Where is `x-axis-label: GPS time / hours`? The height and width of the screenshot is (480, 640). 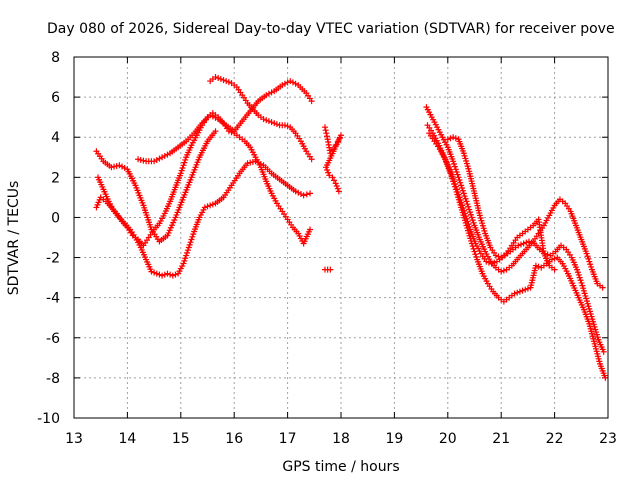 x-axis-label: GPS time / hours is located at coordinates (340, 467).